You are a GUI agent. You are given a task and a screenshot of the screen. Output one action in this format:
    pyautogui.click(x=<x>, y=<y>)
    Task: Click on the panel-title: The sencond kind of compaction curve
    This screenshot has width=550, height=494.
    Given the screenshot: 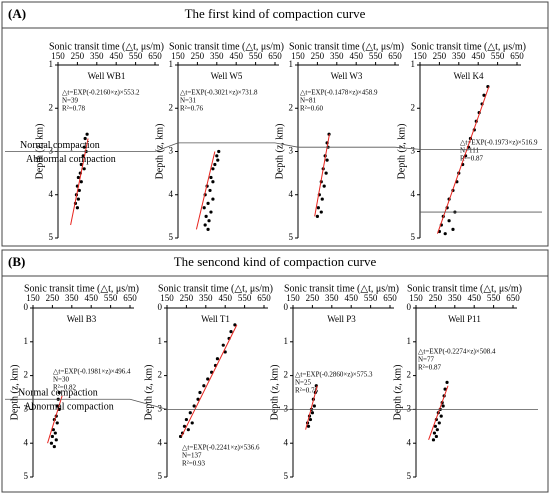 What is the action you would take?
    pyautogui.click(x=275, y=261)
    